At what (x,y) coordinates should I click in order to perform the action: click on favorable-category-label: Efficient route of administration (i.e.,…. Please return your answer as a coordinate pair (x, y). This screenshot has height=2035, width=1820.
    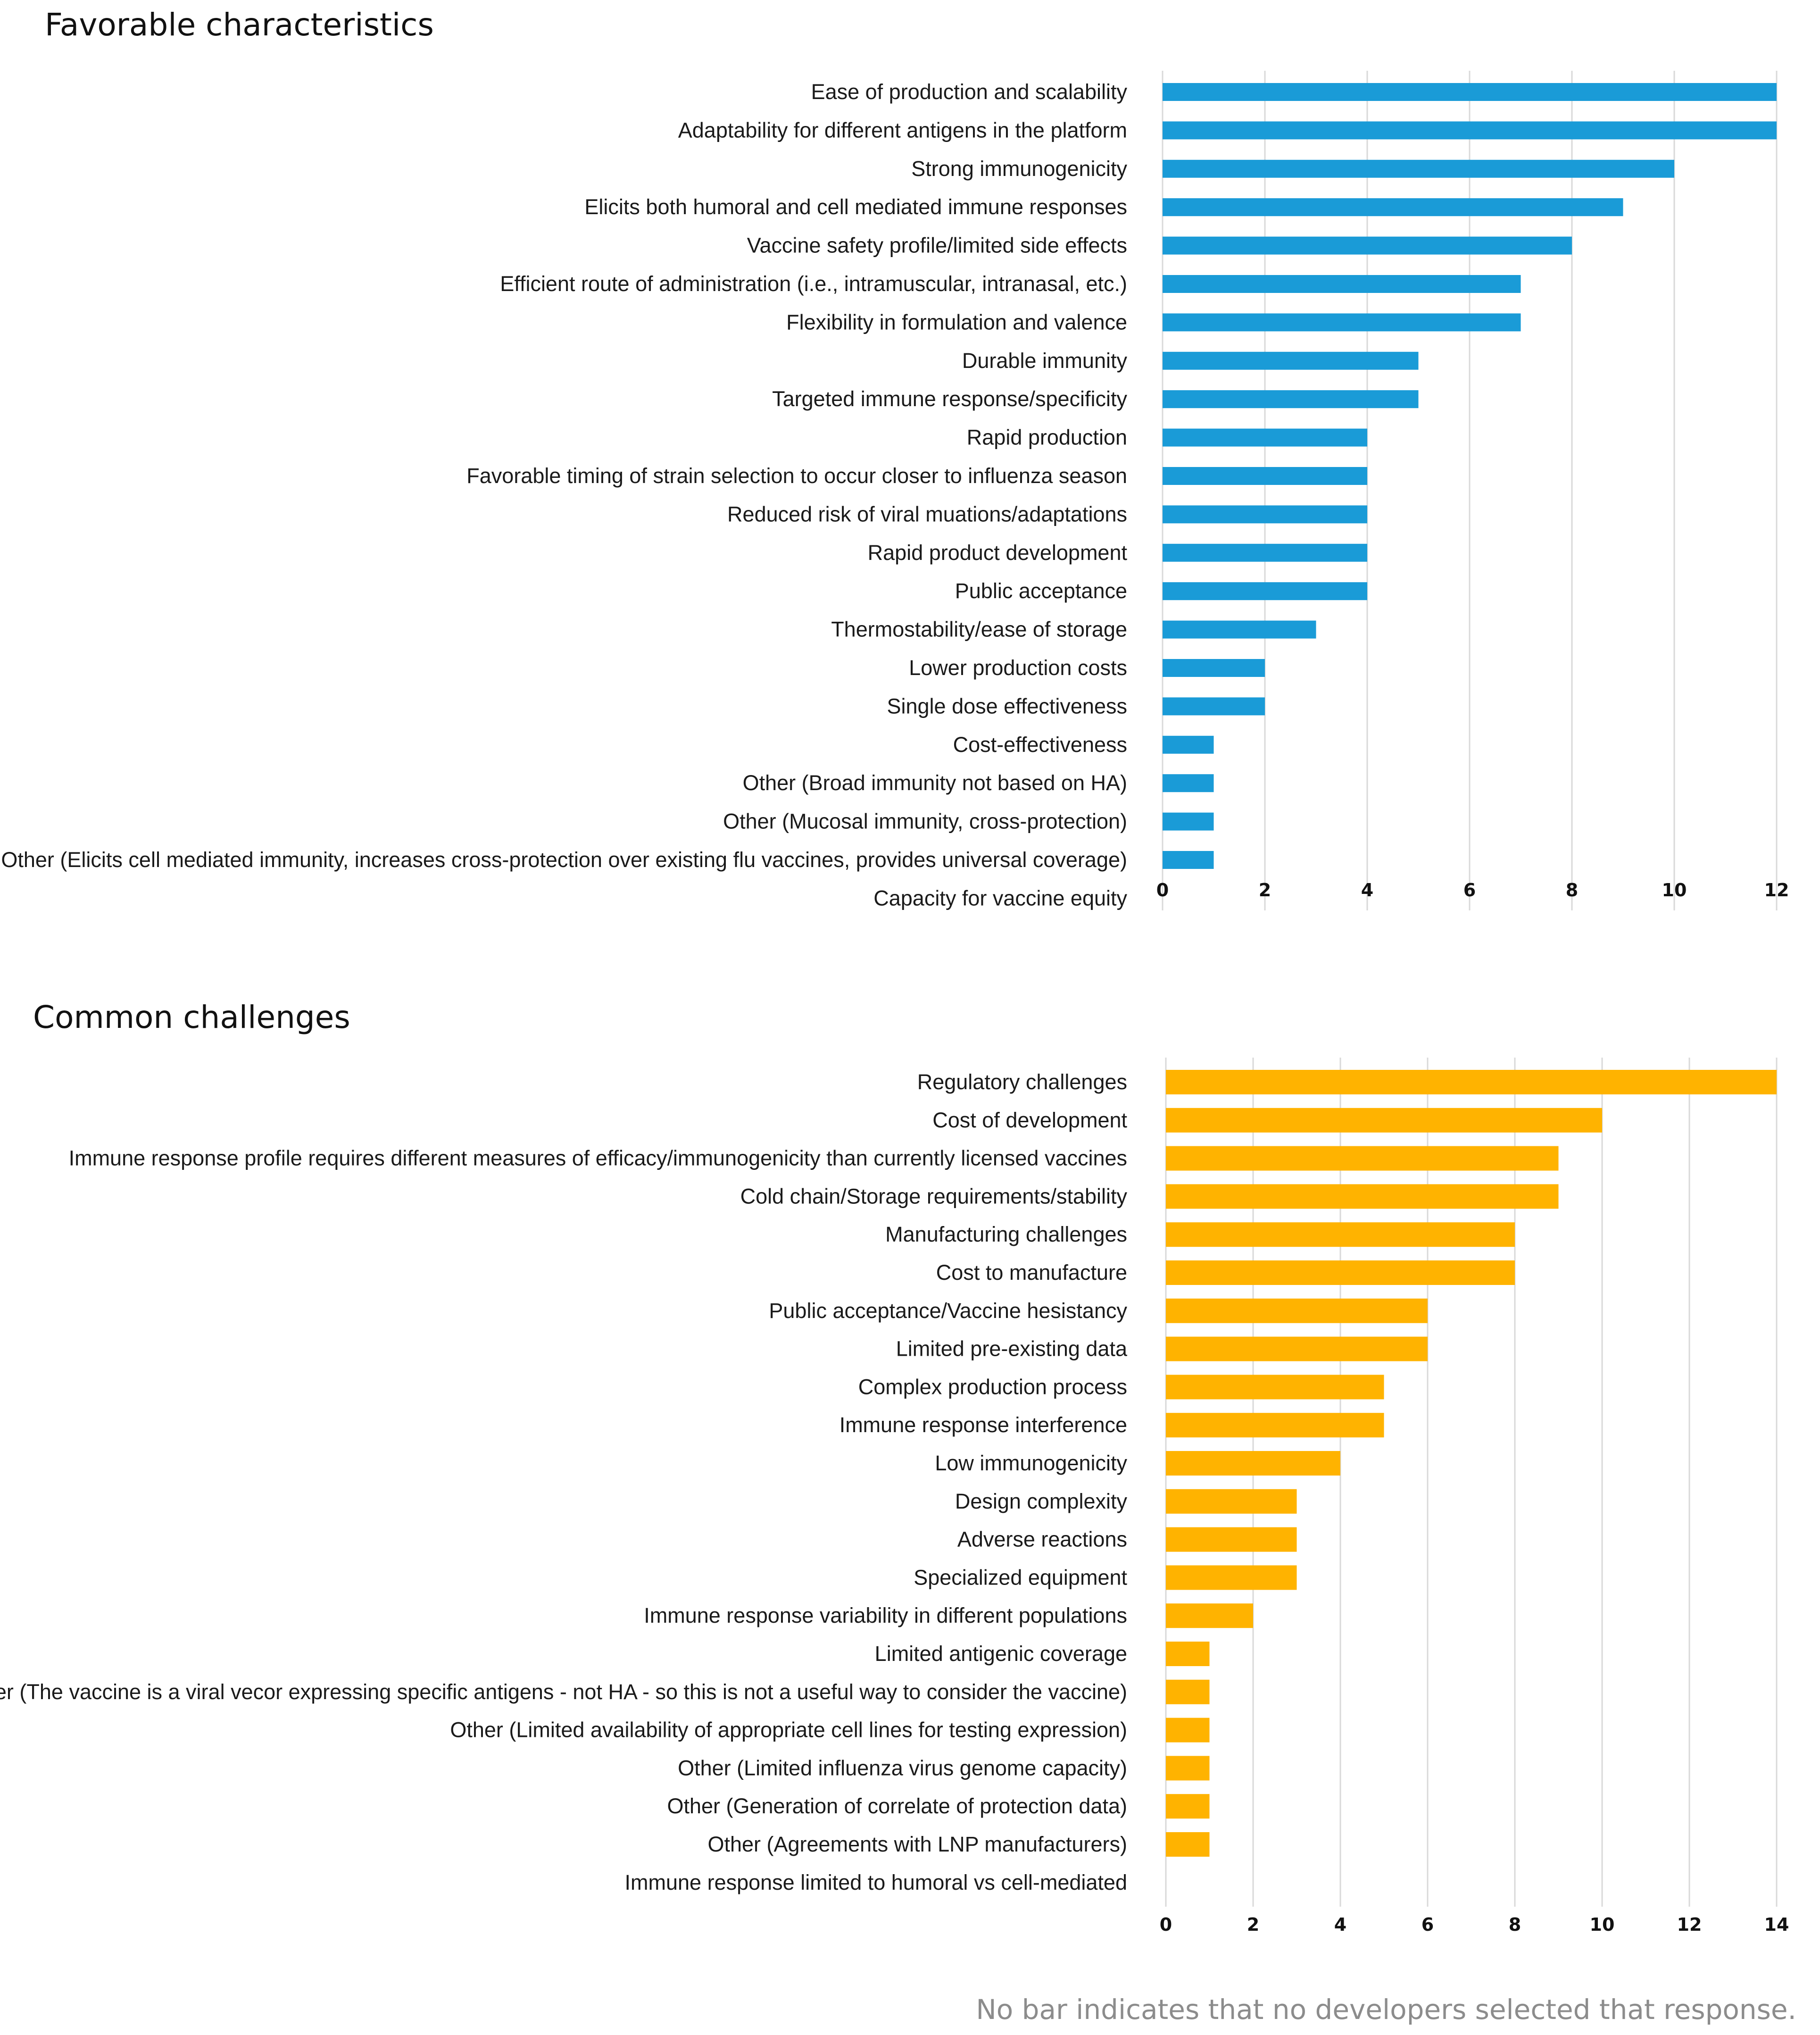
    Looking at the image, I should click on (813, 284).